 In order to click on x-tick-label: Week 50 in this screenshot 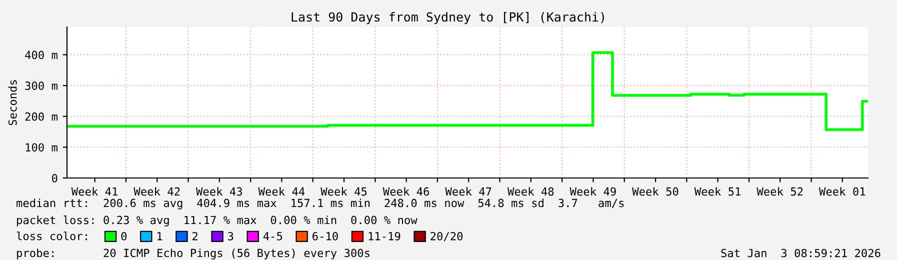, I will do `click(655, 191)`.